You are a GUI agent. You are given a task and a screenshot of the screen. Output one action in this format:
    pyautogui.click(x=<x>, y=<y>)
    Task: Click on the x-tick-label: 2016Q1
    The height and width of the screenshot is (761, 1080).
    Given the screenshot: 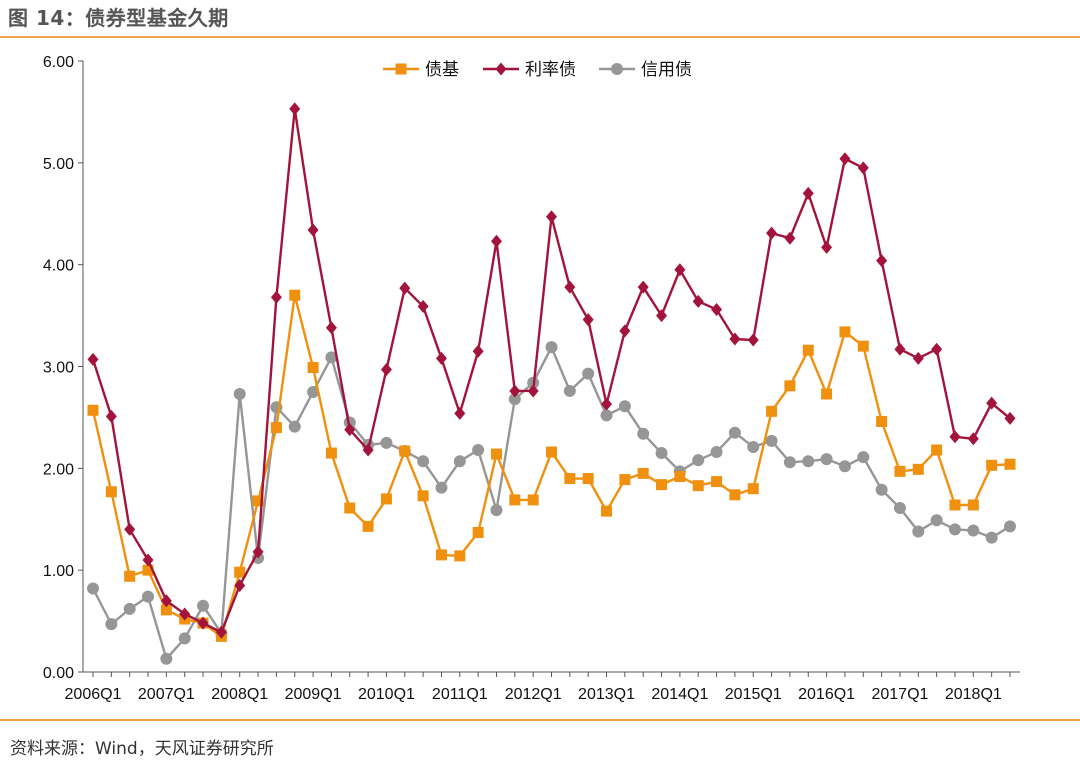 What is the action you would take?
    pyautogui.click(x=826, y=694)
    